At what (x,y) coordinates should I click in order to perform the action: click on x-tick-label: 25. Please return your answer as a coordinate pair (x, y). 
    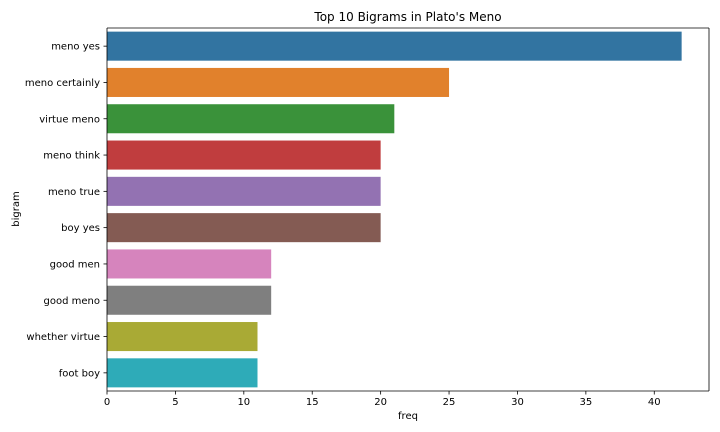
    Looking at the image, I should click on (449, 402).